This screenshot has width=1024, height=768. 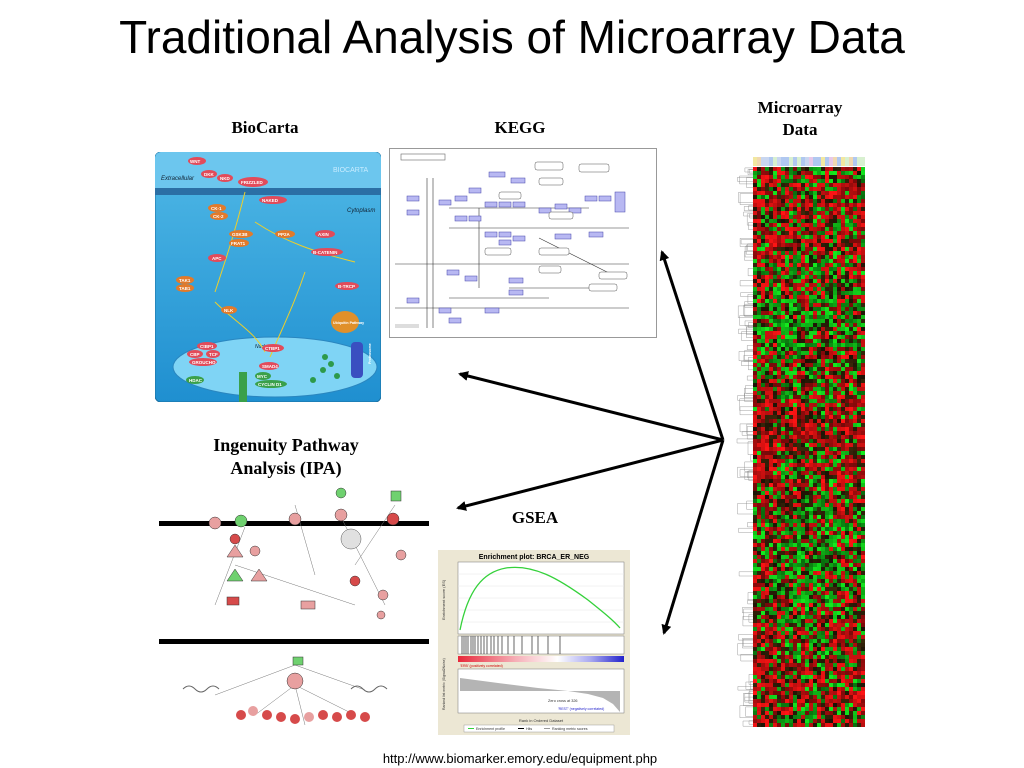 What do you see at coordinates (185, 280) in the screenshot?
I see `svg-text: TAK1` at bounding box center [185, 280].